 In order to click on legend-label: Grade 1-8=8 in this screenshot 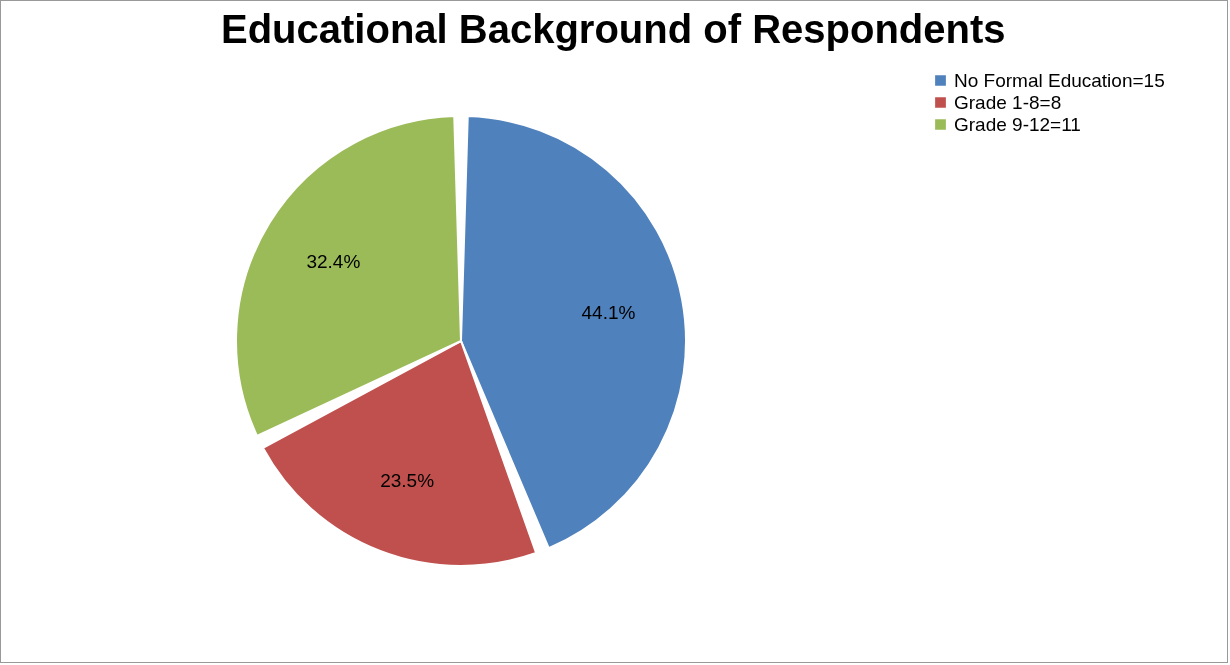, I will do `click(1008, 102)`.